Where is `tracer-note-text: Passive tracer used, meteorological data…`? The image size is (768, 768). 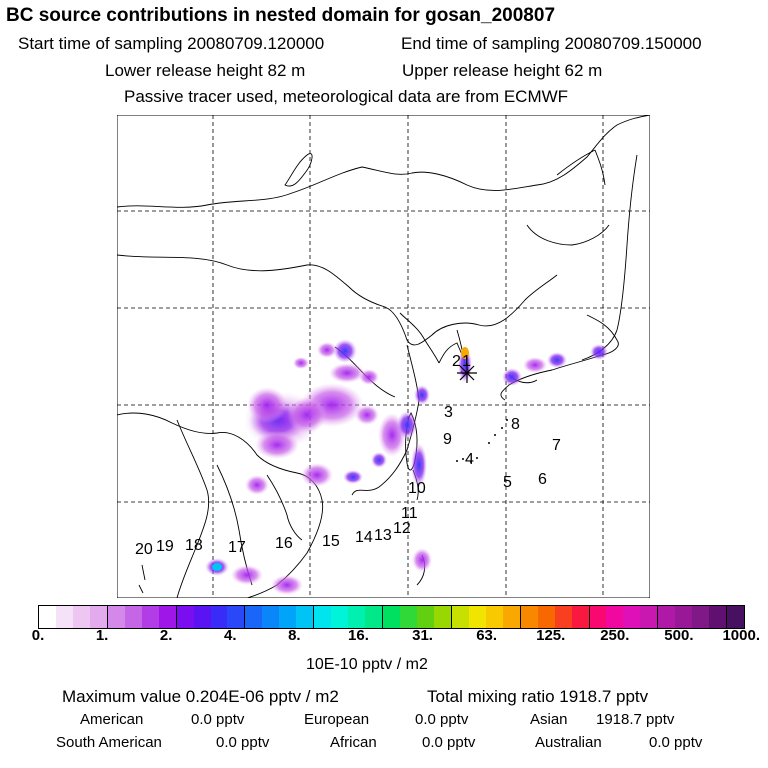
tracer-note-text: Passive tracer used, meteorological data… is located at coordinates (346, 96).